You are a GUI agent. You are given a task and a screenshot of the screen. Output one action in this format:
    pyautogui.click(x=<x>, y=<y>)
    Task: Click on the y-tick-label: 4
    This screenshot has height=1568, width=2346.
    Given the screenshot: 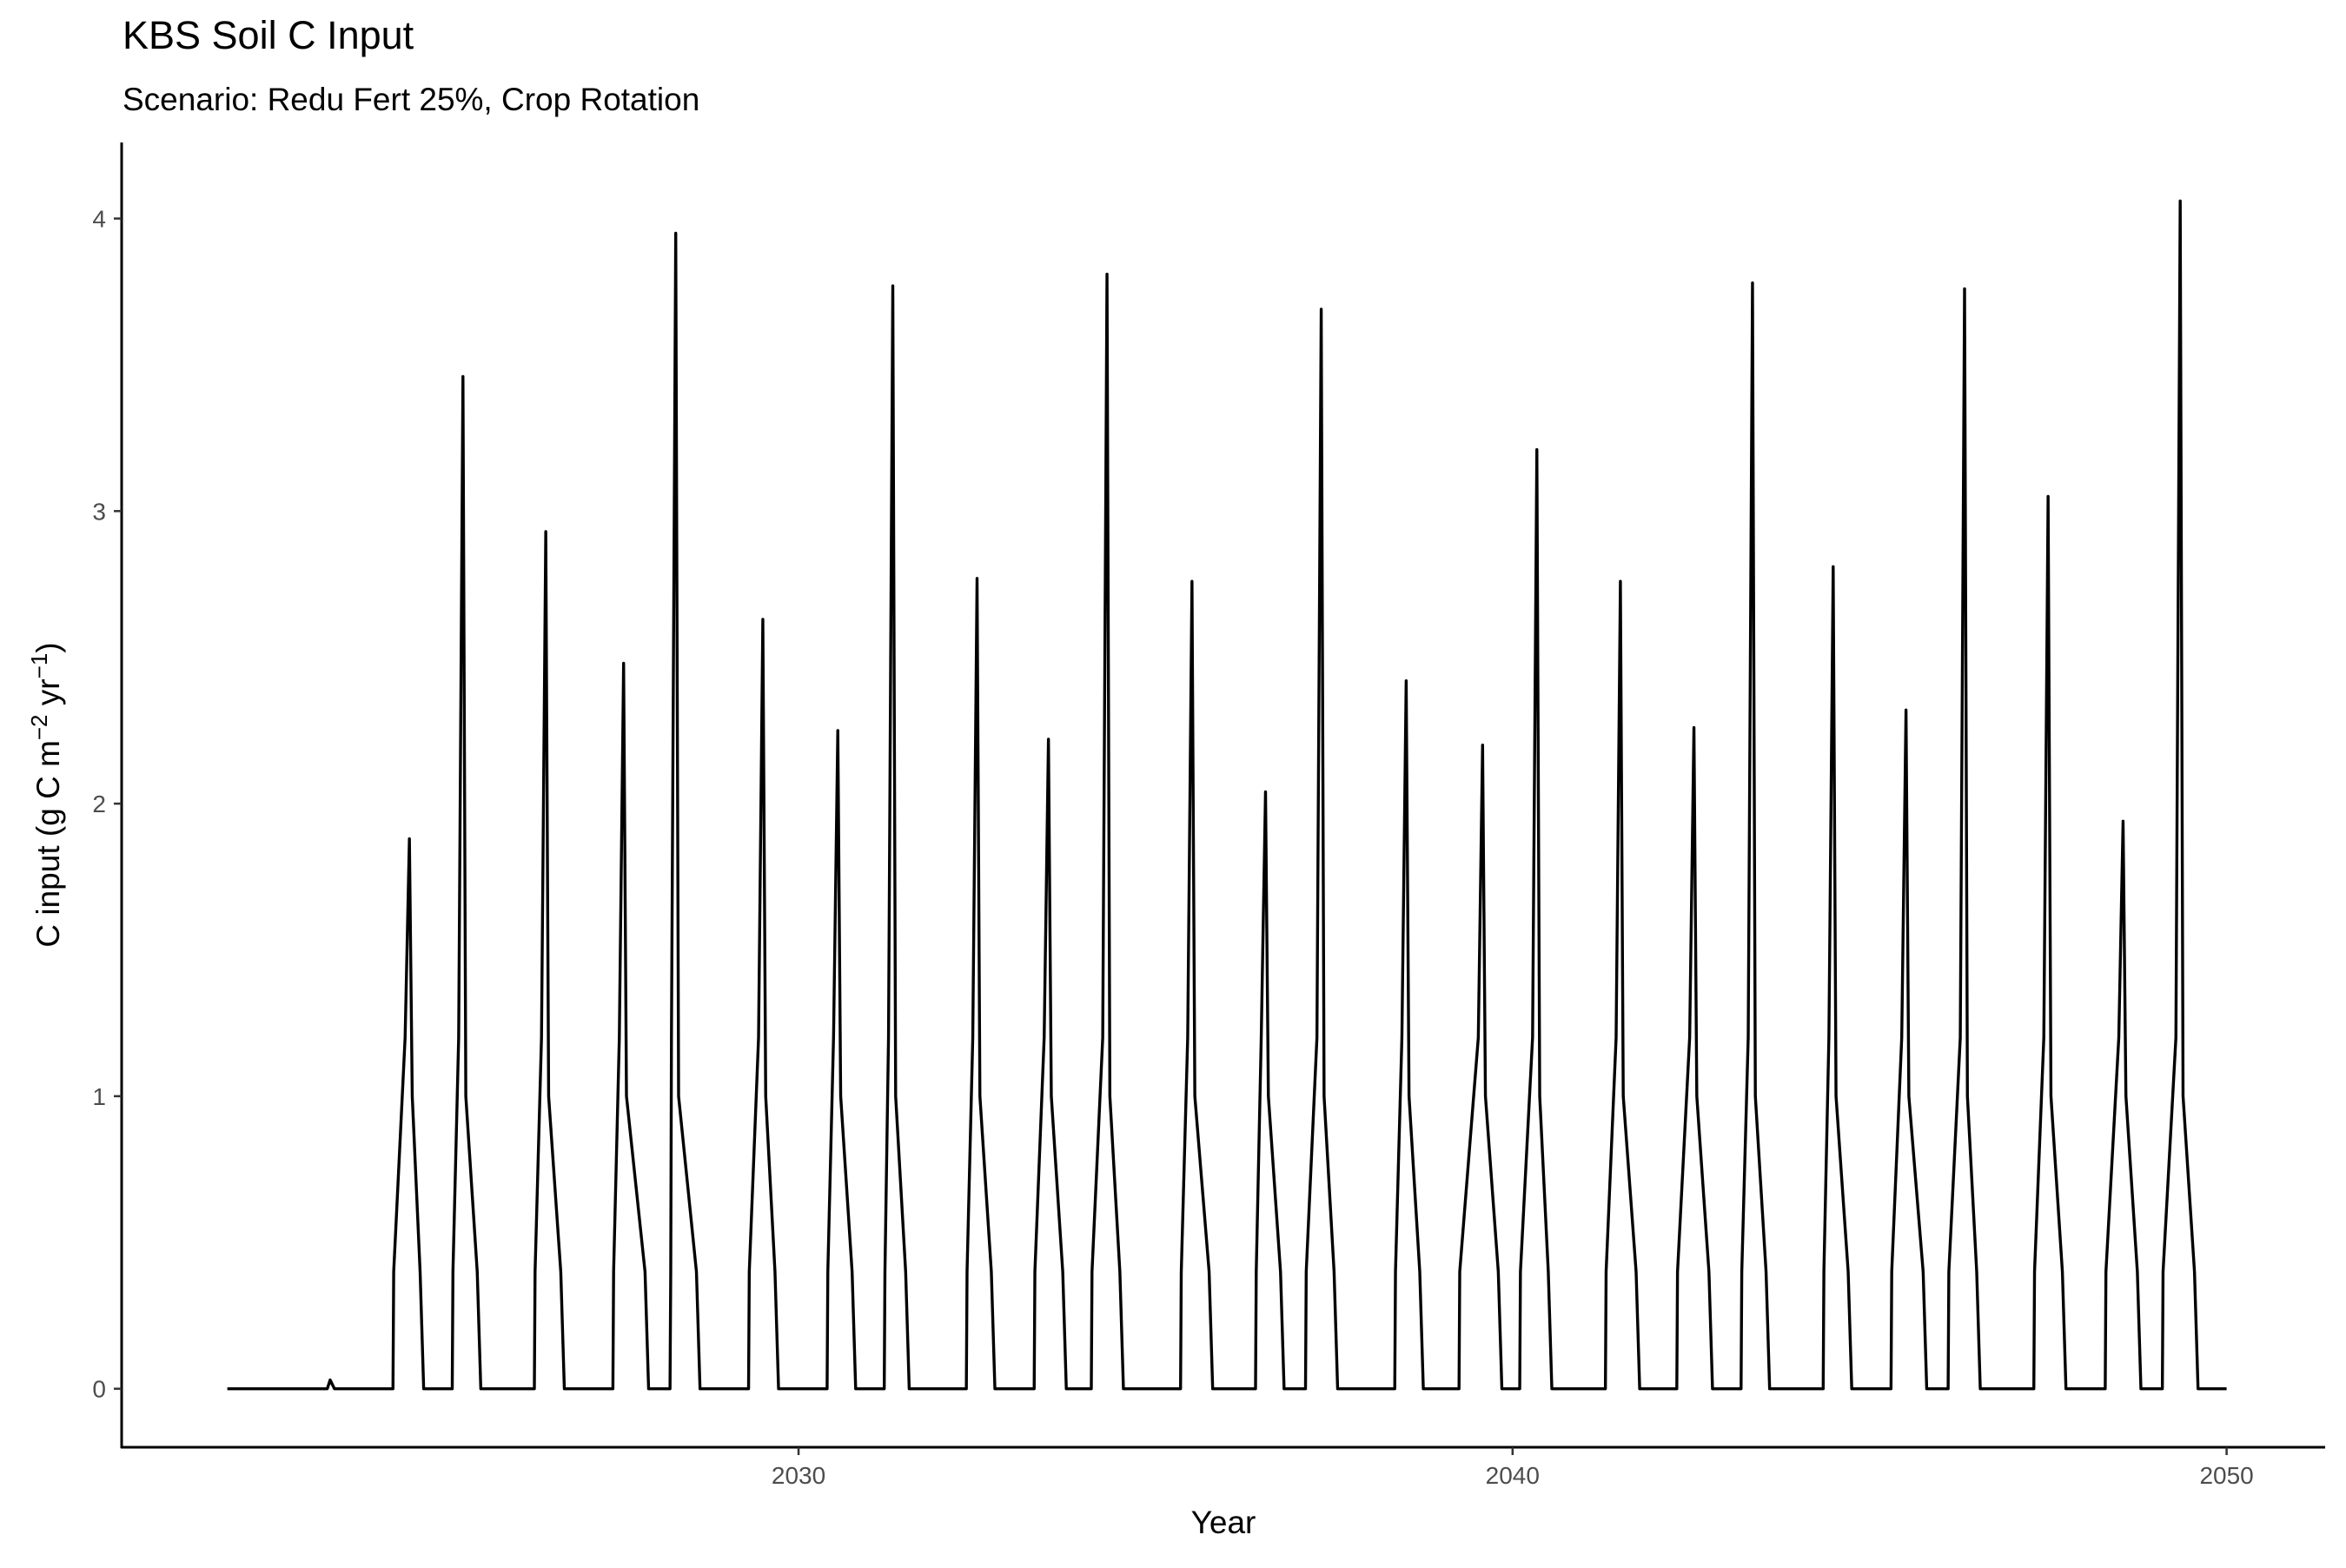 What is the action you would take?
    pyautogui.click(x=99, y=219)
    